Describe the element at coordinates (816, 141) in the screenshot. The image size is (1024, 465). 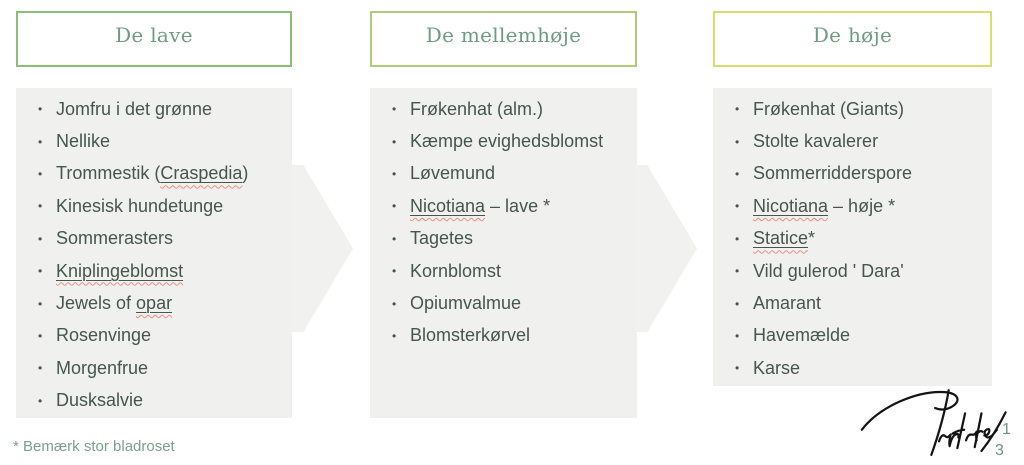
I see `plant-item-label: Stolte kavalerer` at that location.